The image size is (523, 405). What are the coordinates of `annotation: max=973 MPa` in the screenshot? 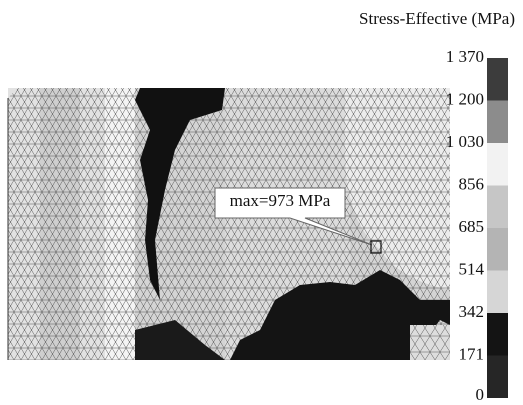 It's located at (280, 200).